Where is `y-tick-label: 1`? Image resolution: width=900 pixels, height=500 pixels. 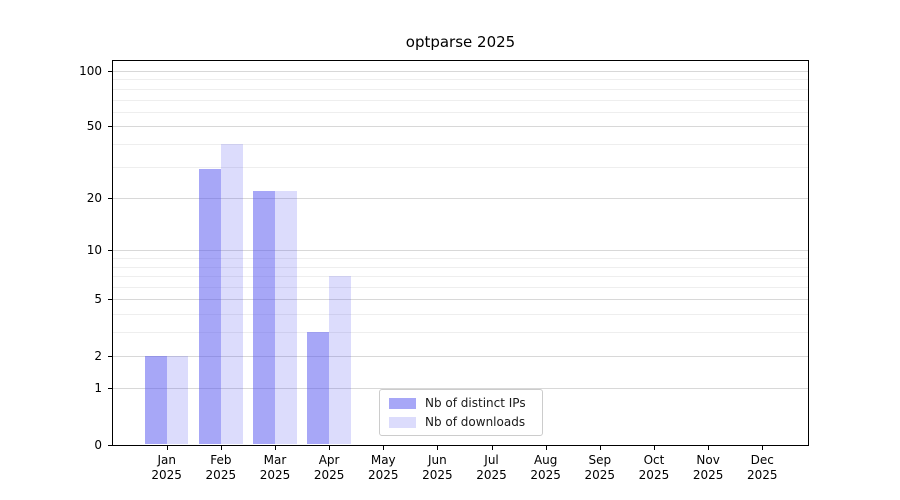
y-tick-label: 1 is located at coordinates (98, 388).